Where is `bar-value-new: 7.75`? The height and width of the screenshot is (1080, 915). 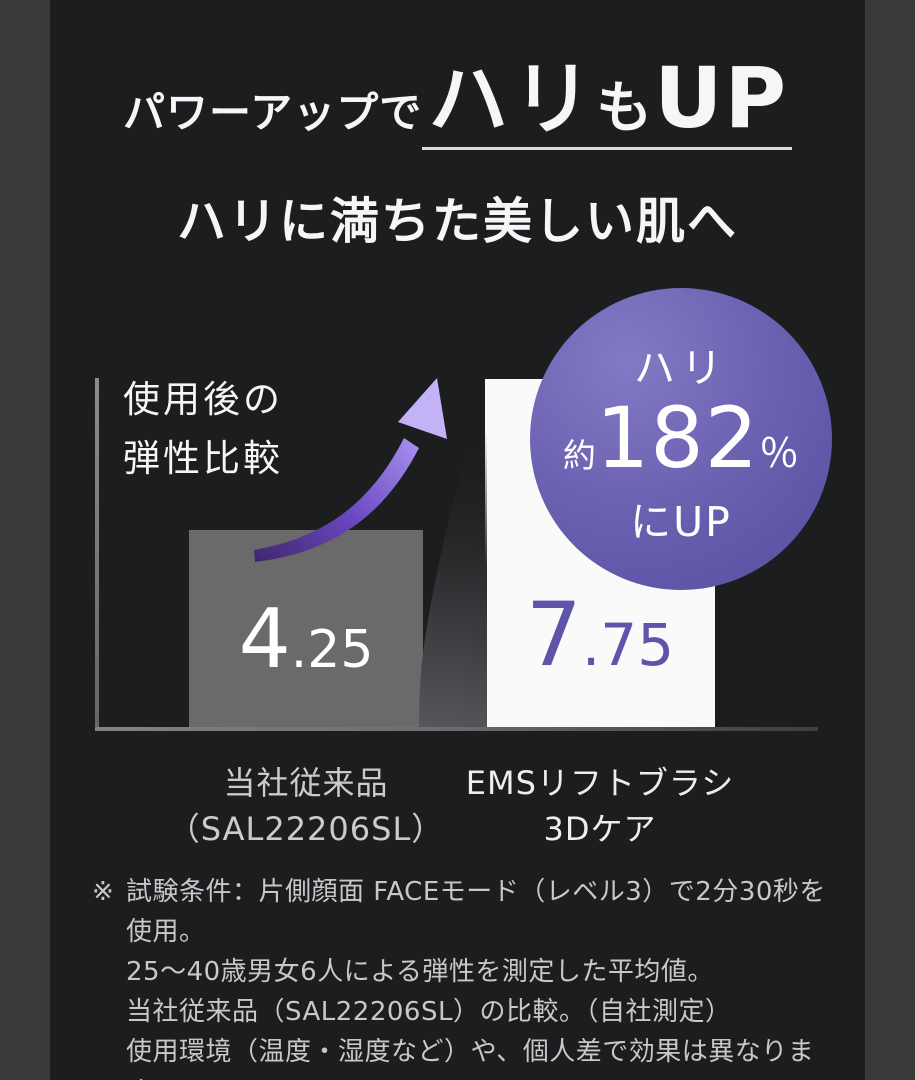 bar-value-new: 7.75 is located at coordinates (600, 635).